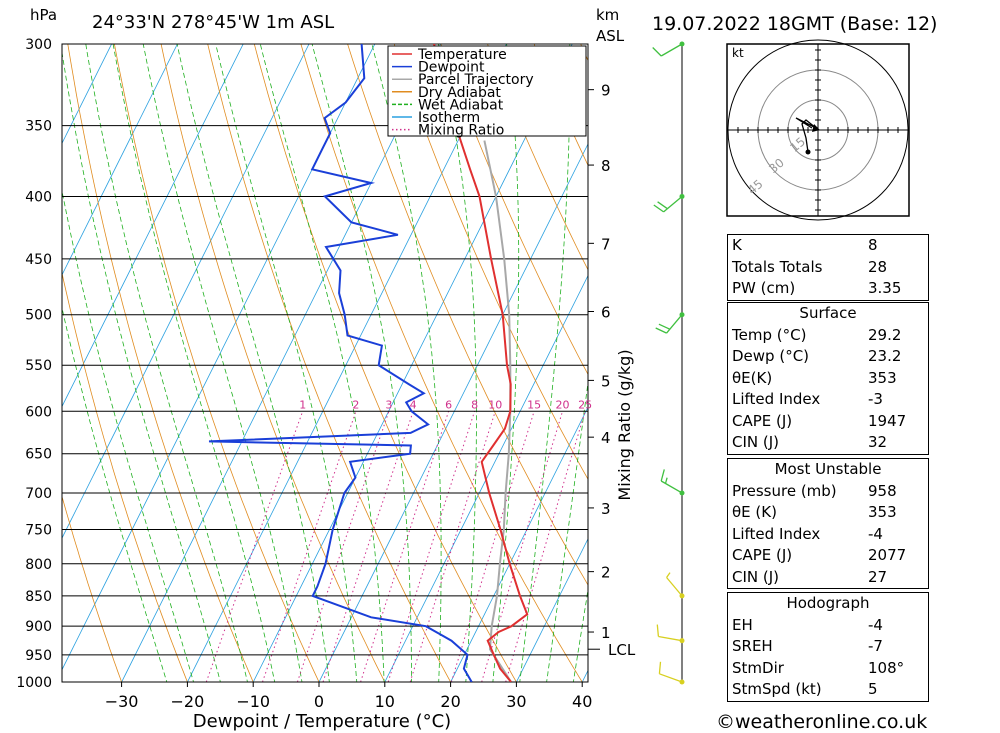 This screenshot has width=1000, height=733. I want to click on legend-entry-label: Mixing Ratio, so click(461, 131).